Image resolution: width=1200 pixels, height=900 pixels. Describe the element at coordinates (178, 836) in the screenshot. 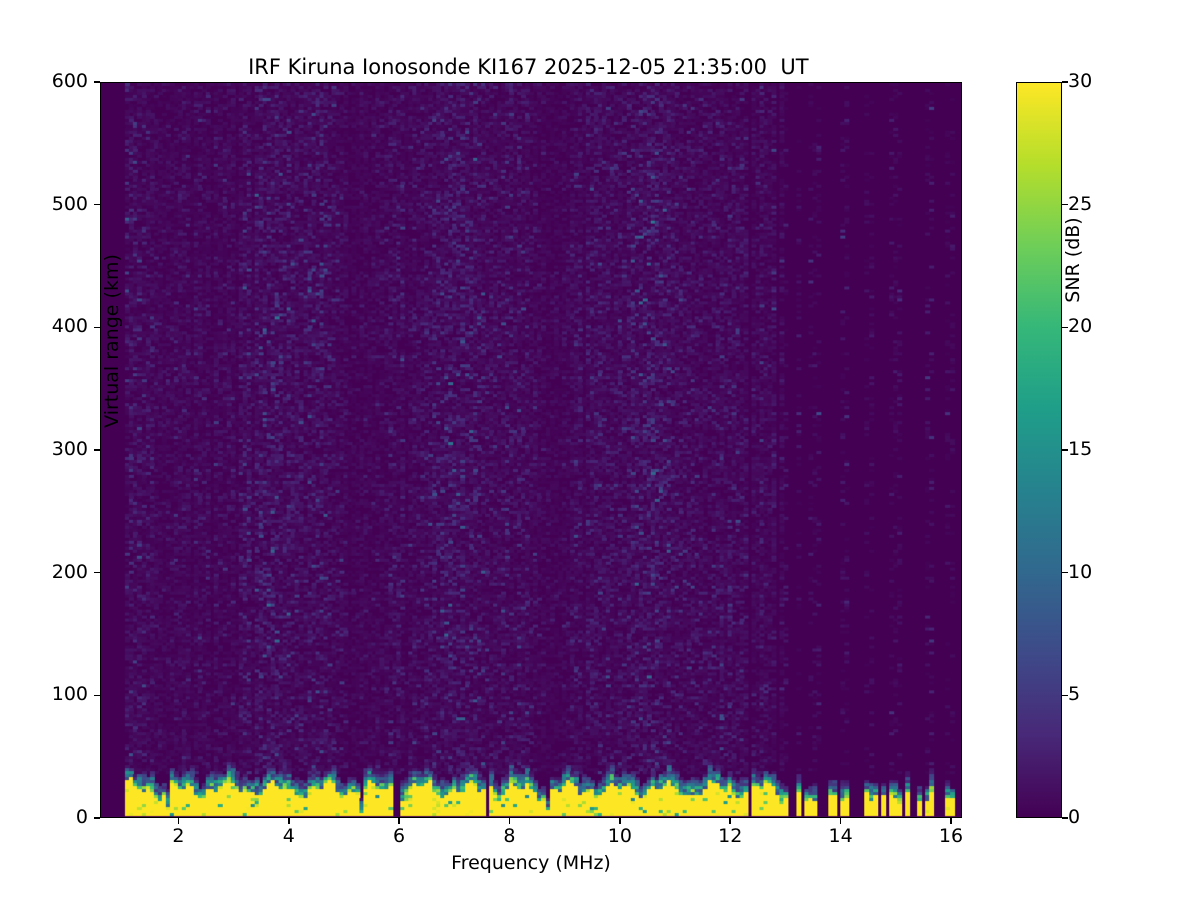

I see `x-tick-label: 2` at that location.